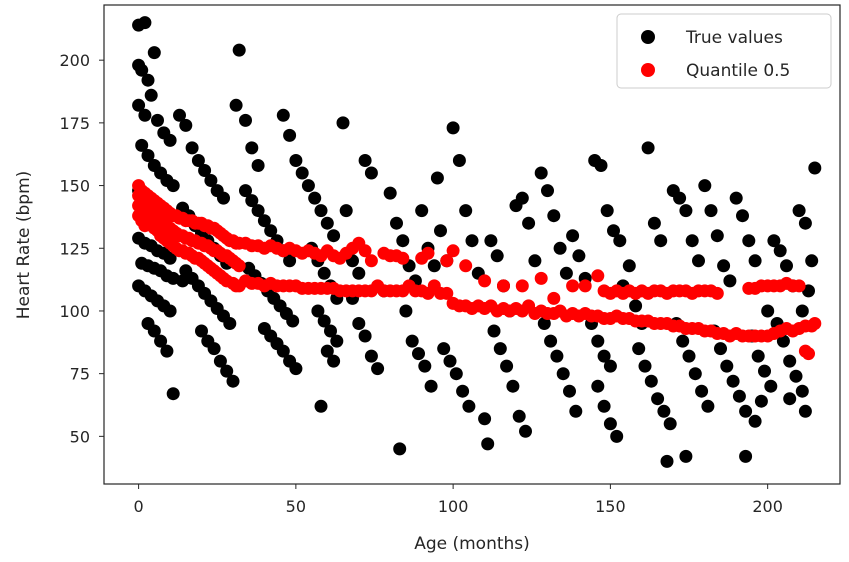 Image resolution: width=849 pixels, height=562 pixels. What do you see at coordinates (80, 374) in the screenshot?
I see `y-tick-label: 75` at bounding box center [80, 374].